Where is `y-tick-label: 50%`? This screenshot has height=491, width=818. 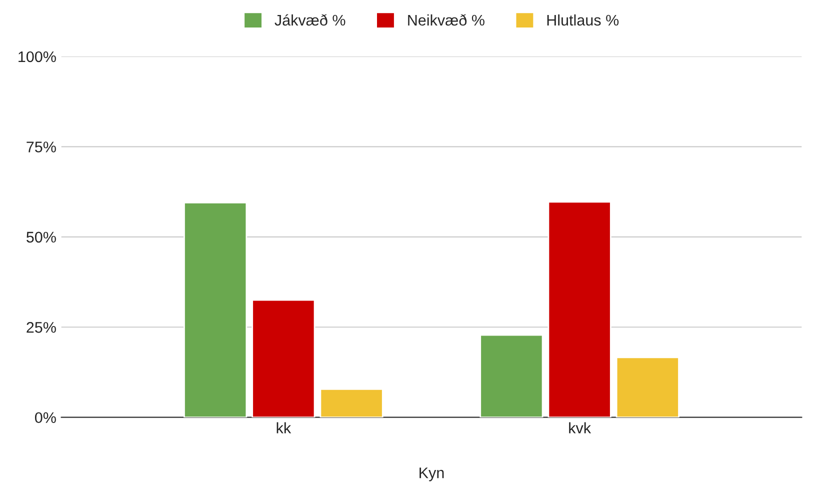
y-tick-label: 50% is located at coordinates (41, 237).